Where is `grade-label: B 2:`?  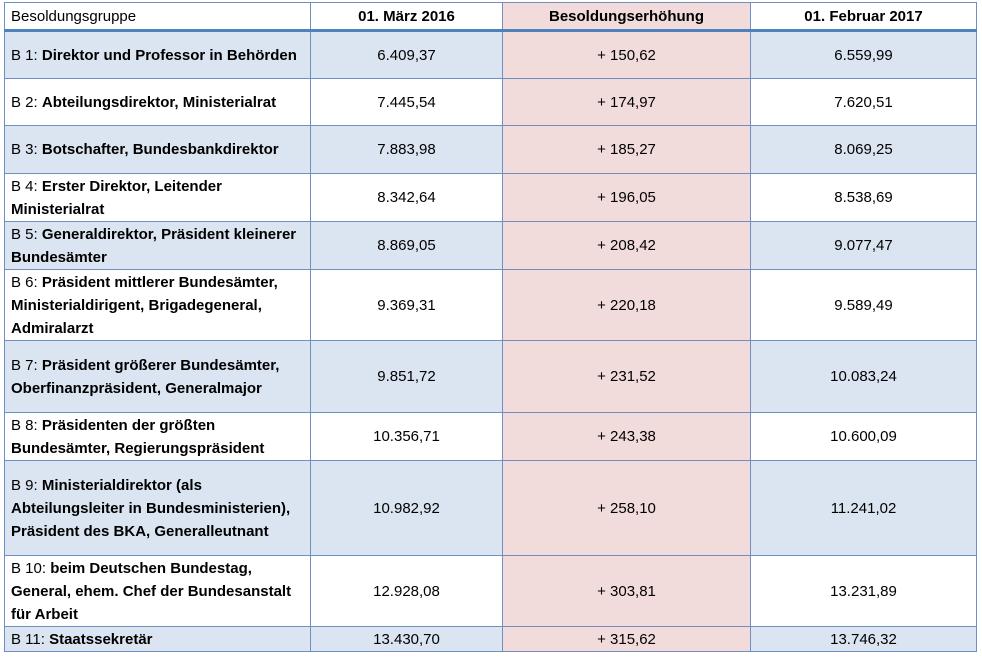
grade-label: B 2: is located at coordinates (24, 102).